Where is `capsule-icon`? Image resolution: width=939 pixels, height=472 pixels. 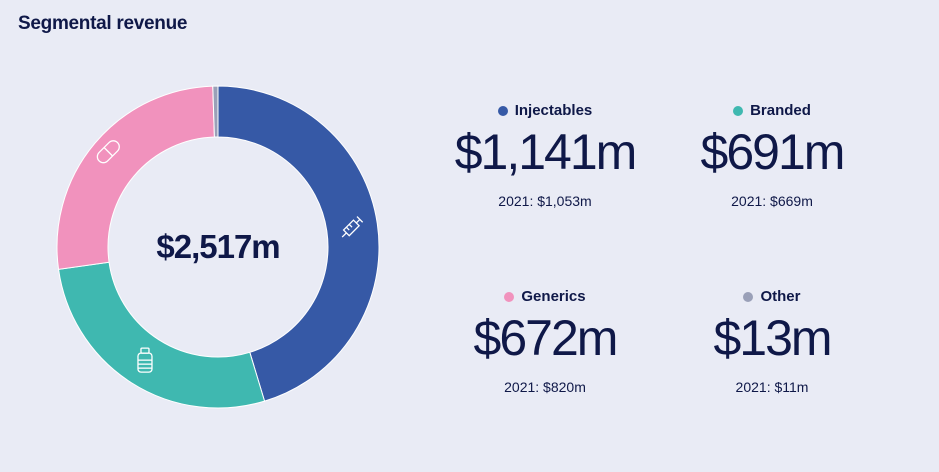 capsule-icon is located at coordinates (108, 152).